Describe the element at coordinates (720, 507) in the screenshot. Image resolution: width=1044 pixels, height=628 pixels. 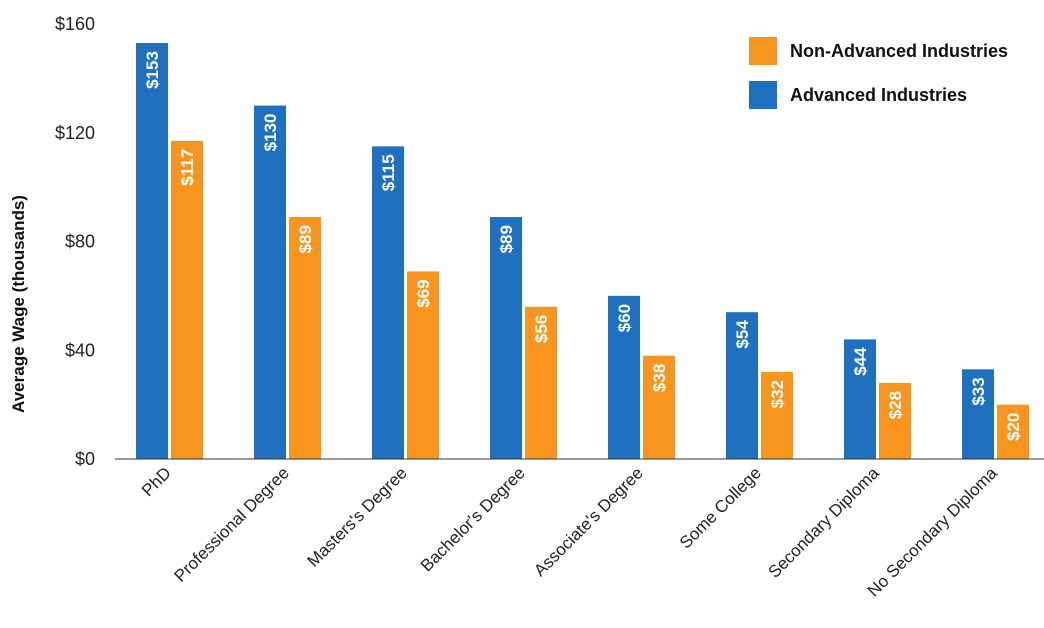
I see `x-category-label: Some College` at that location.